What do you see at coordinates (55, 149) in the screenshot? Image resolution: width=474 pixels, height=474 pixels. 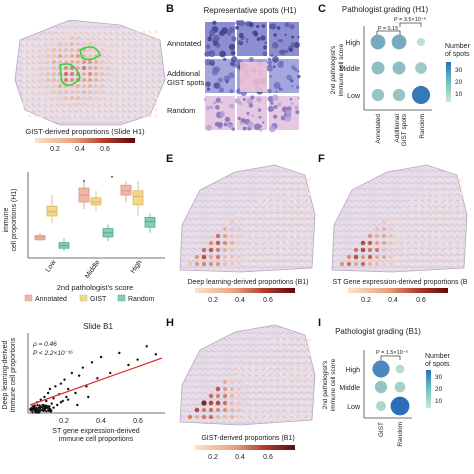 I see `colorbar-tick: 0.2` at bounding box center [55, 149].